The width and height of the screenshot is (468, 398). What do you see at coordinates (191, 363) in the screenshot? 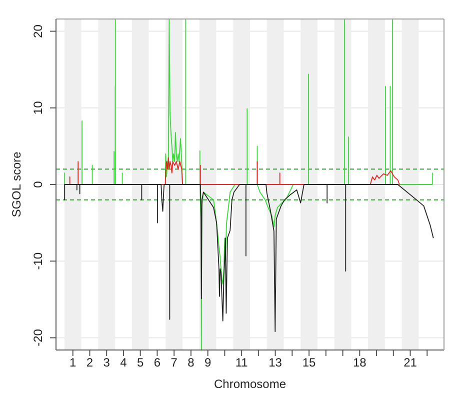
I see `x-tick-label: 8` at bounding box center [191, 363].